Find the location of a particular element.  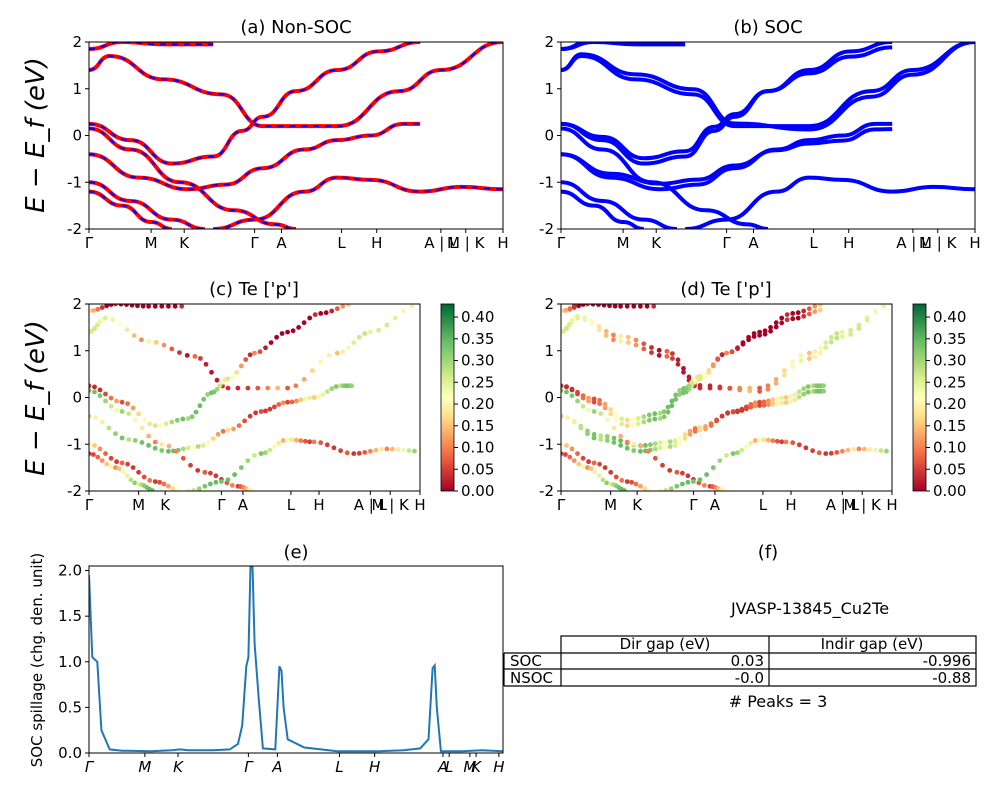

table-row-label-soc: SOC is located at coordinates (526, 661).